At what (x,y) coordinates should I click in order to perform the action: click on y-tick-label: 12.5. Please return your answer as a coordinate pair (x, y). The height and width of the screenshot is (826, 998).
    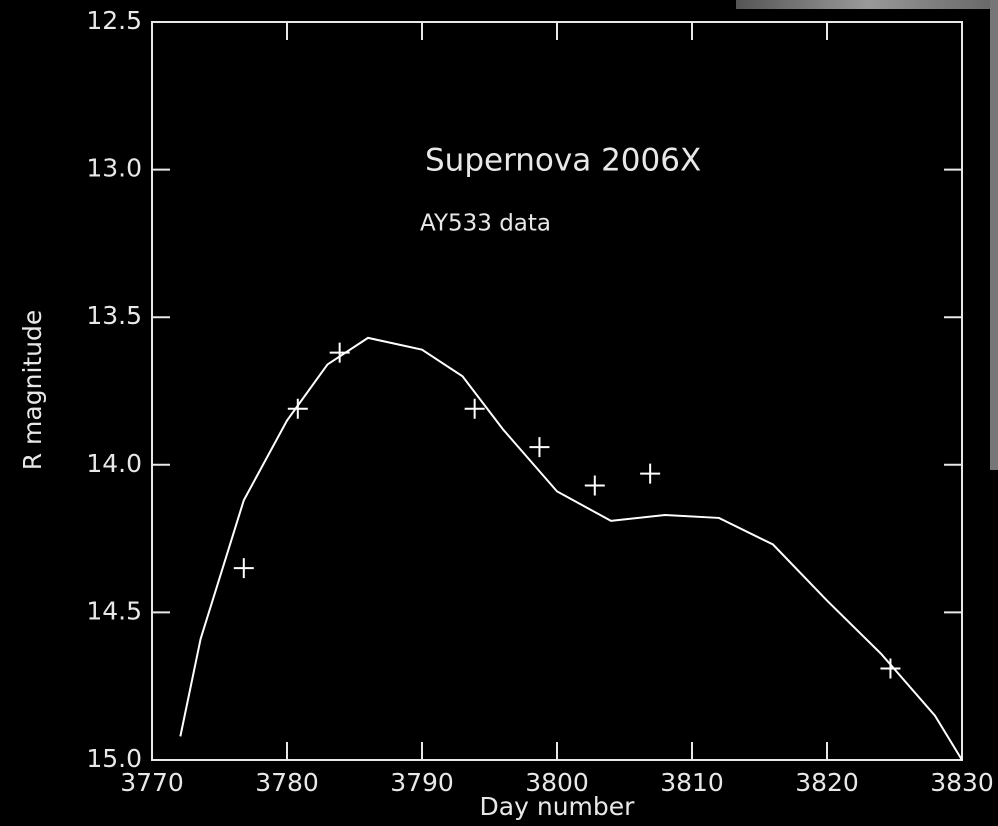
    Looking at the image, I should click on (114, 20).